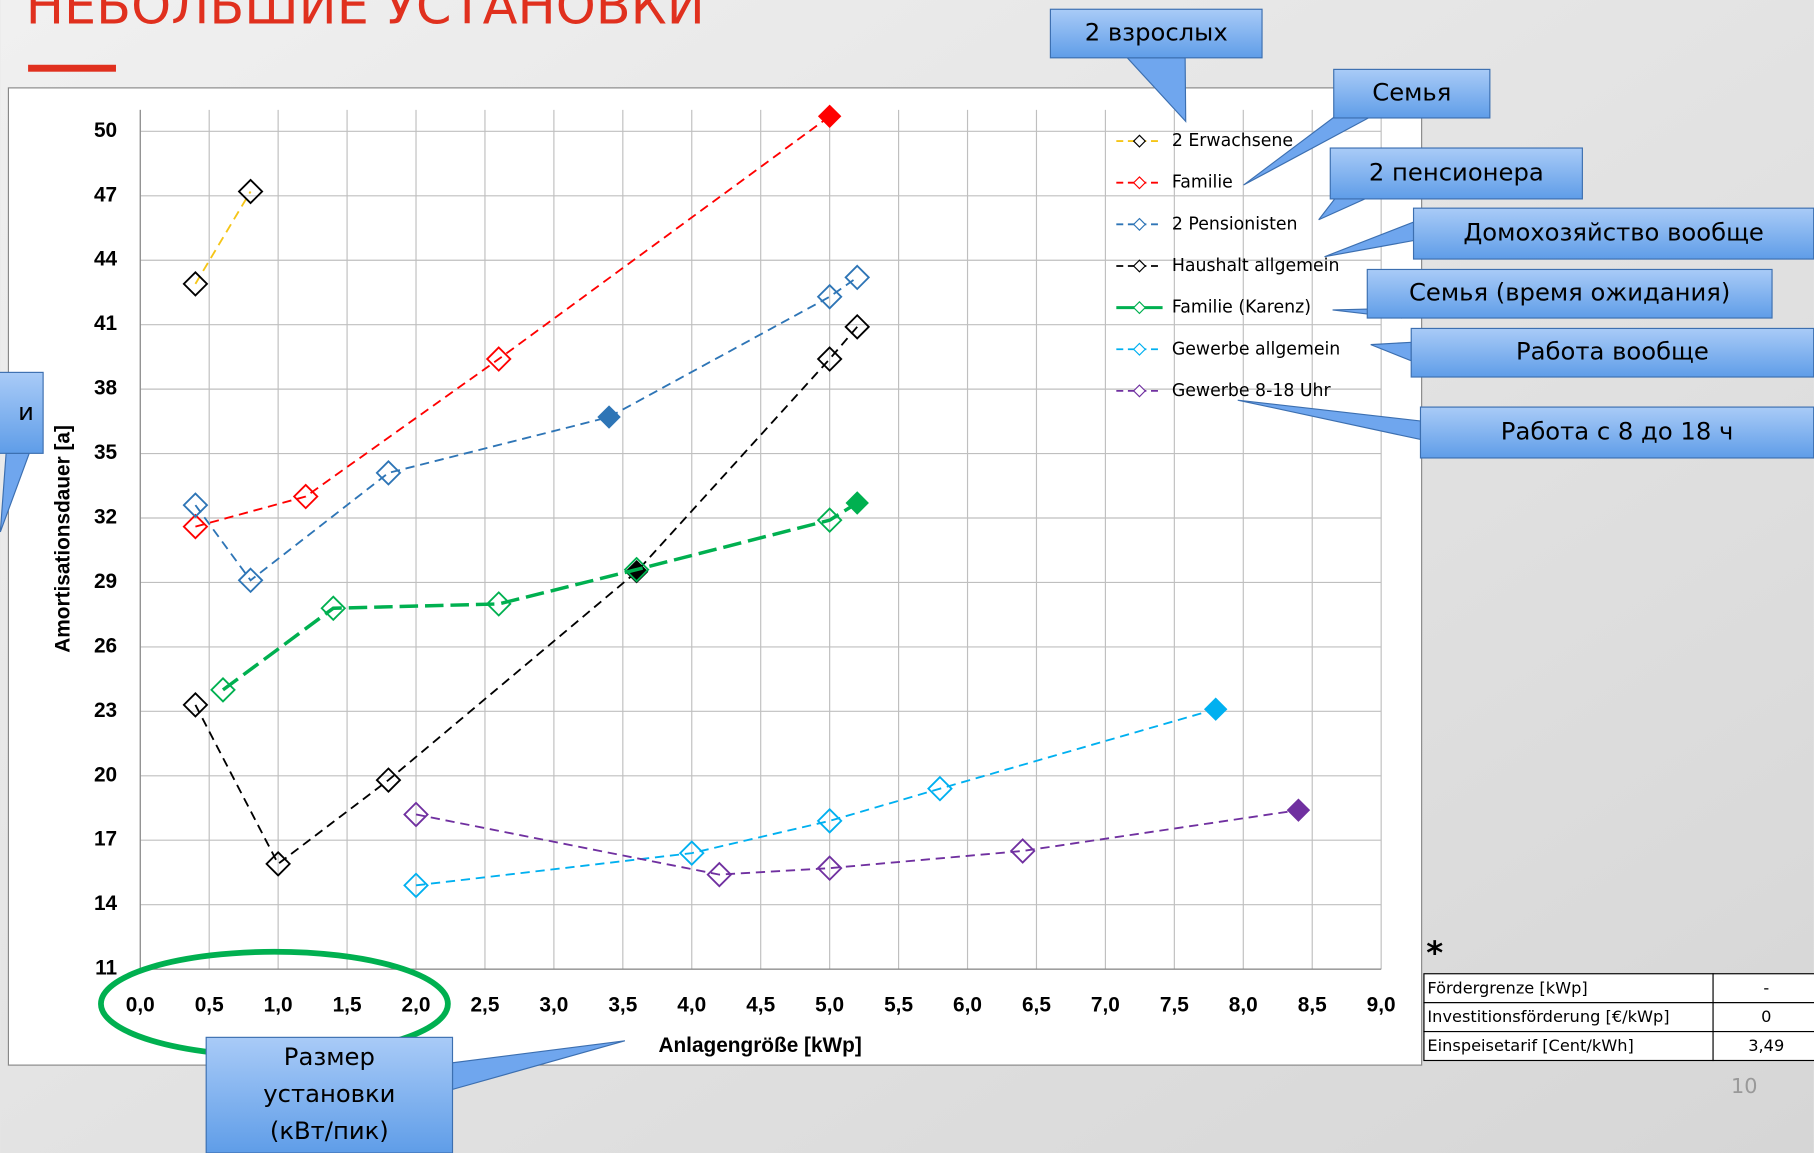  What do you see at coordinates (1766, 987) in the screenshot?
I see `table-value: -` at bounding box center [1766, 987].